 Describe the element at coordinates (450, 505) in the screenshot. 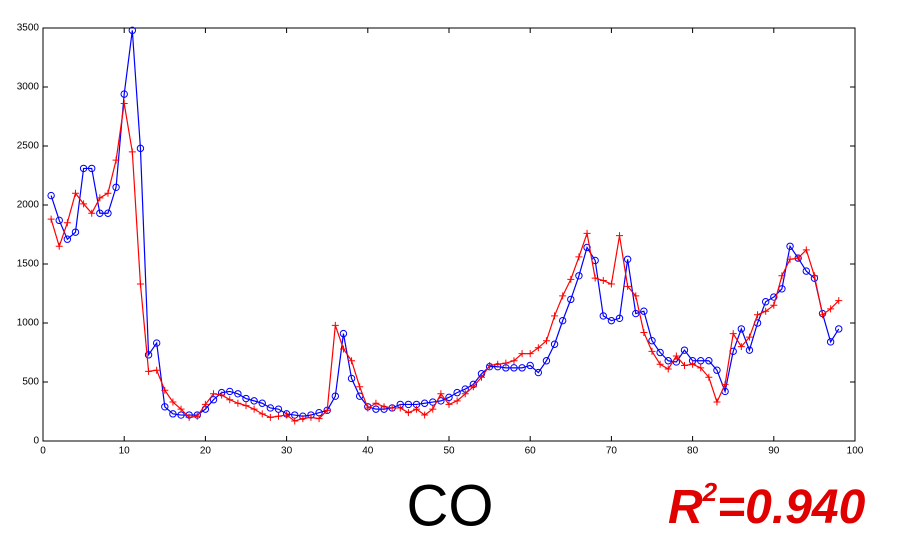

I see `chart-title: CO` at that location.